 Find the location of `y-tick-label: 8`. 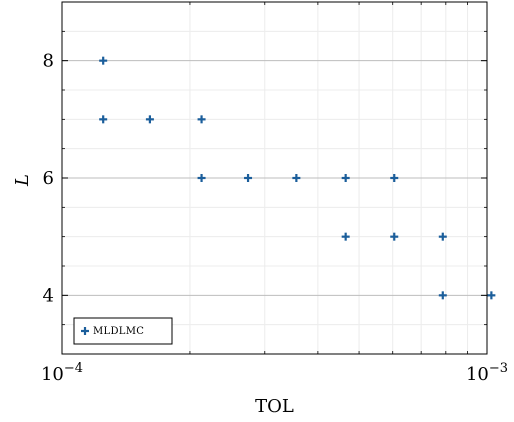

y-tick-label: 8 is located at coordinates (48, 61).